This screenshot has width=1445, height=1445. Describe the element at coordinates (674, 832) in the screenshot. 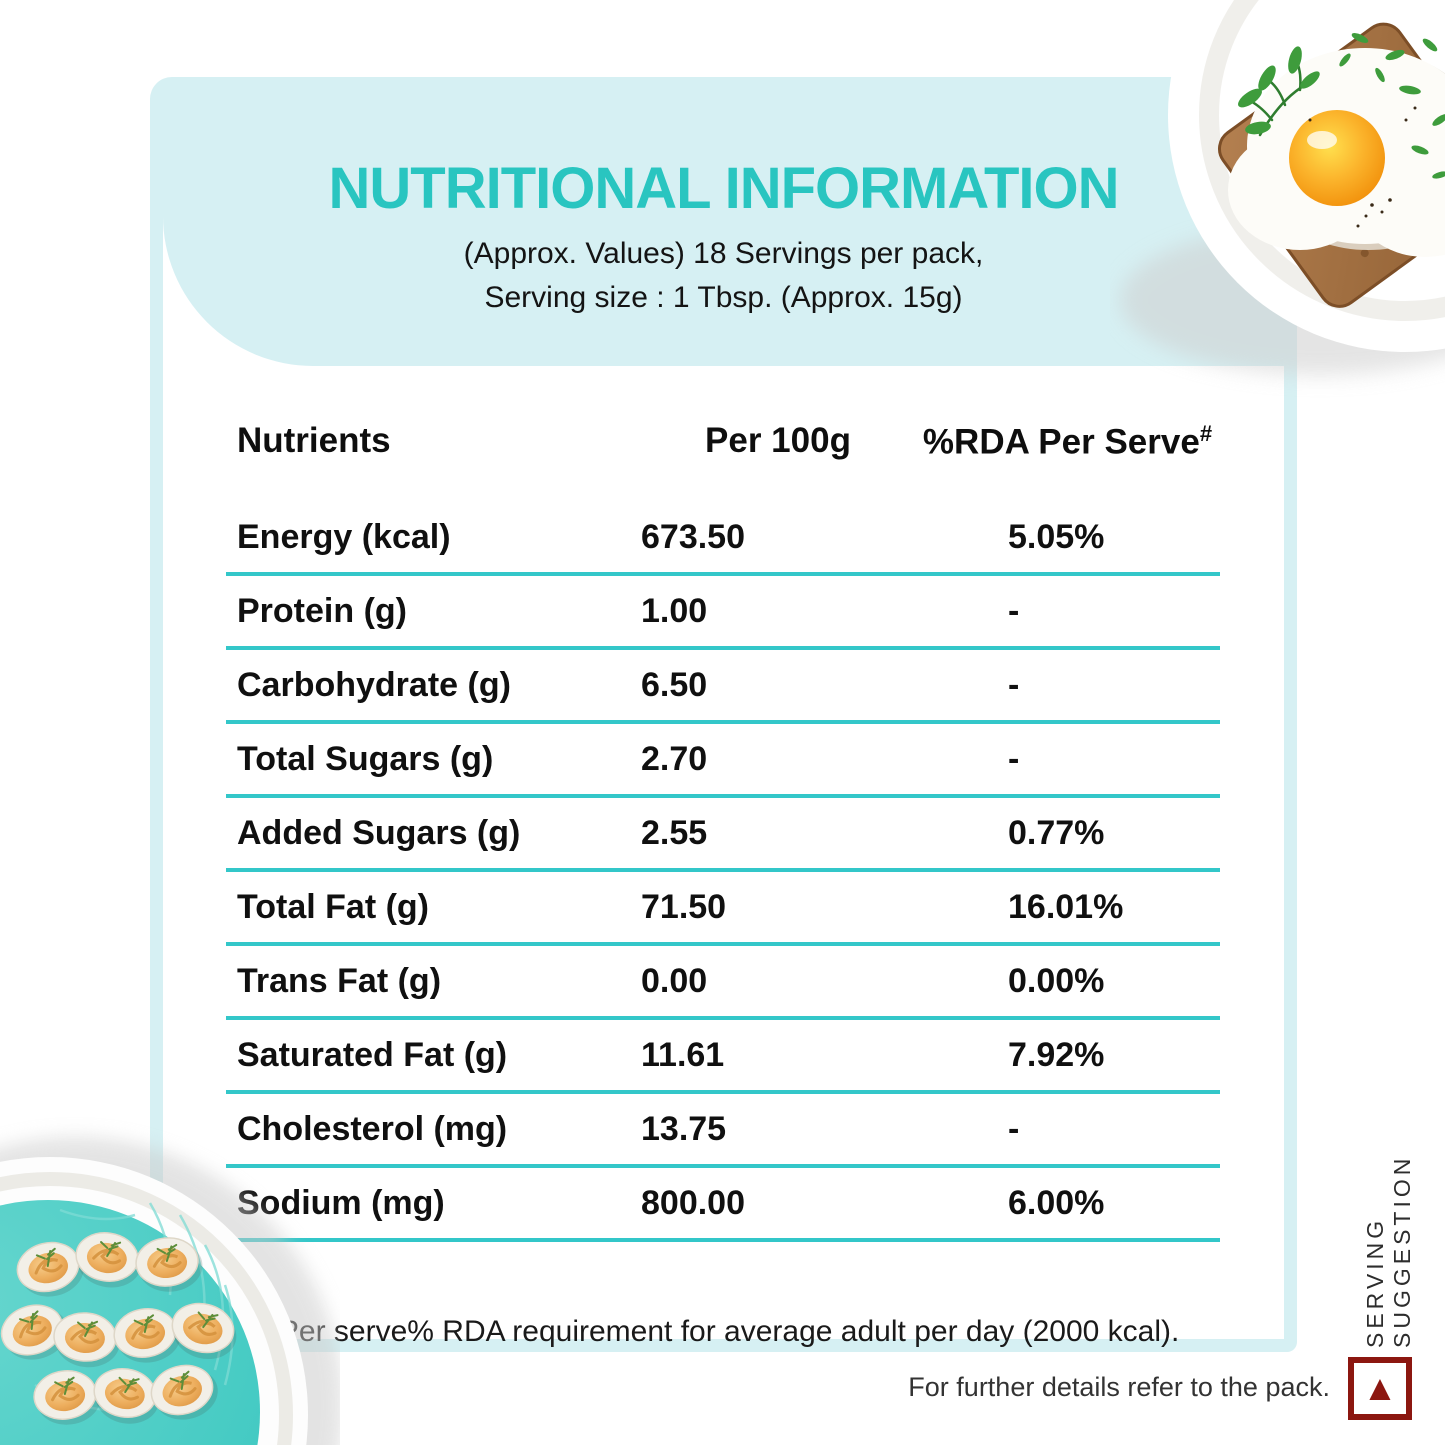

I see `per-100g-value: 2.55` at that location.